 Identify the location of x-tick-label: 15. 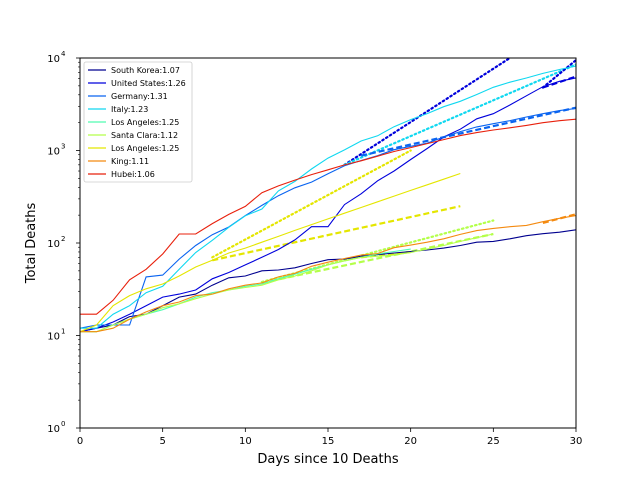
(328, 441).